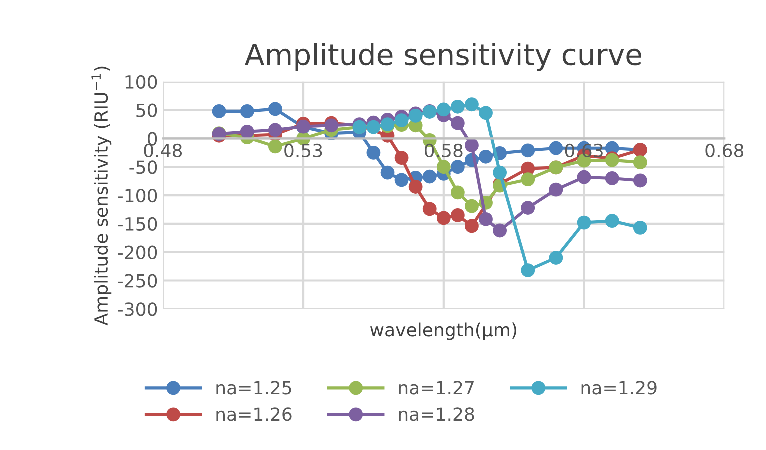 The width and height of the screenshot is (766, 450). I want to click on y-tick-label: -250, so click(138, 281).